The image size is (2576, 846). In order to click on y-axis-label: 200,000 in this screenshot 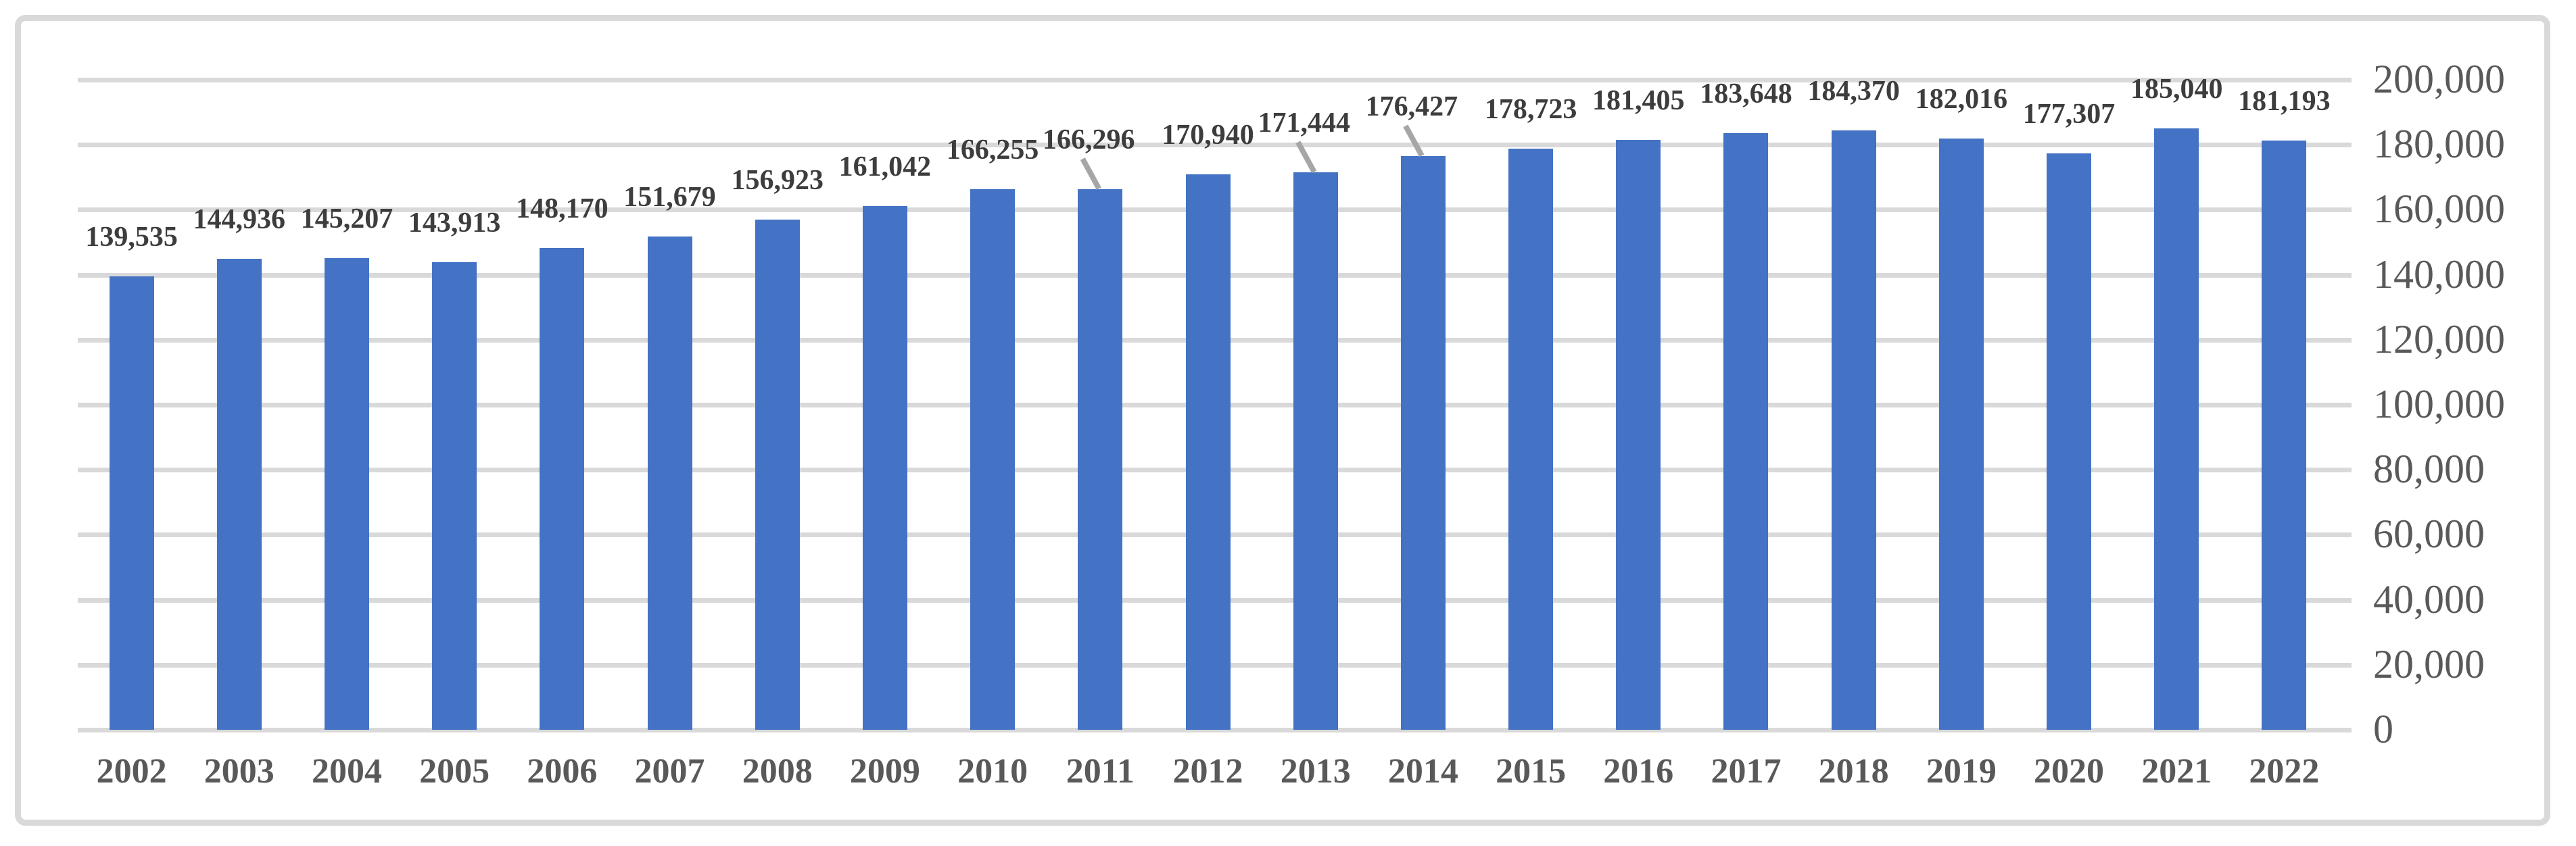, I will do `click(2439, 79)`.